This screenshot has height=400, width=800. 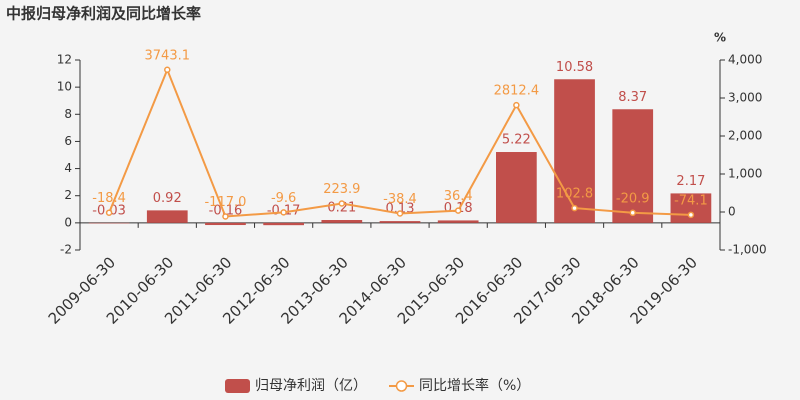 I want to click on y-tick-label: -2, so click(x=66, y=250).